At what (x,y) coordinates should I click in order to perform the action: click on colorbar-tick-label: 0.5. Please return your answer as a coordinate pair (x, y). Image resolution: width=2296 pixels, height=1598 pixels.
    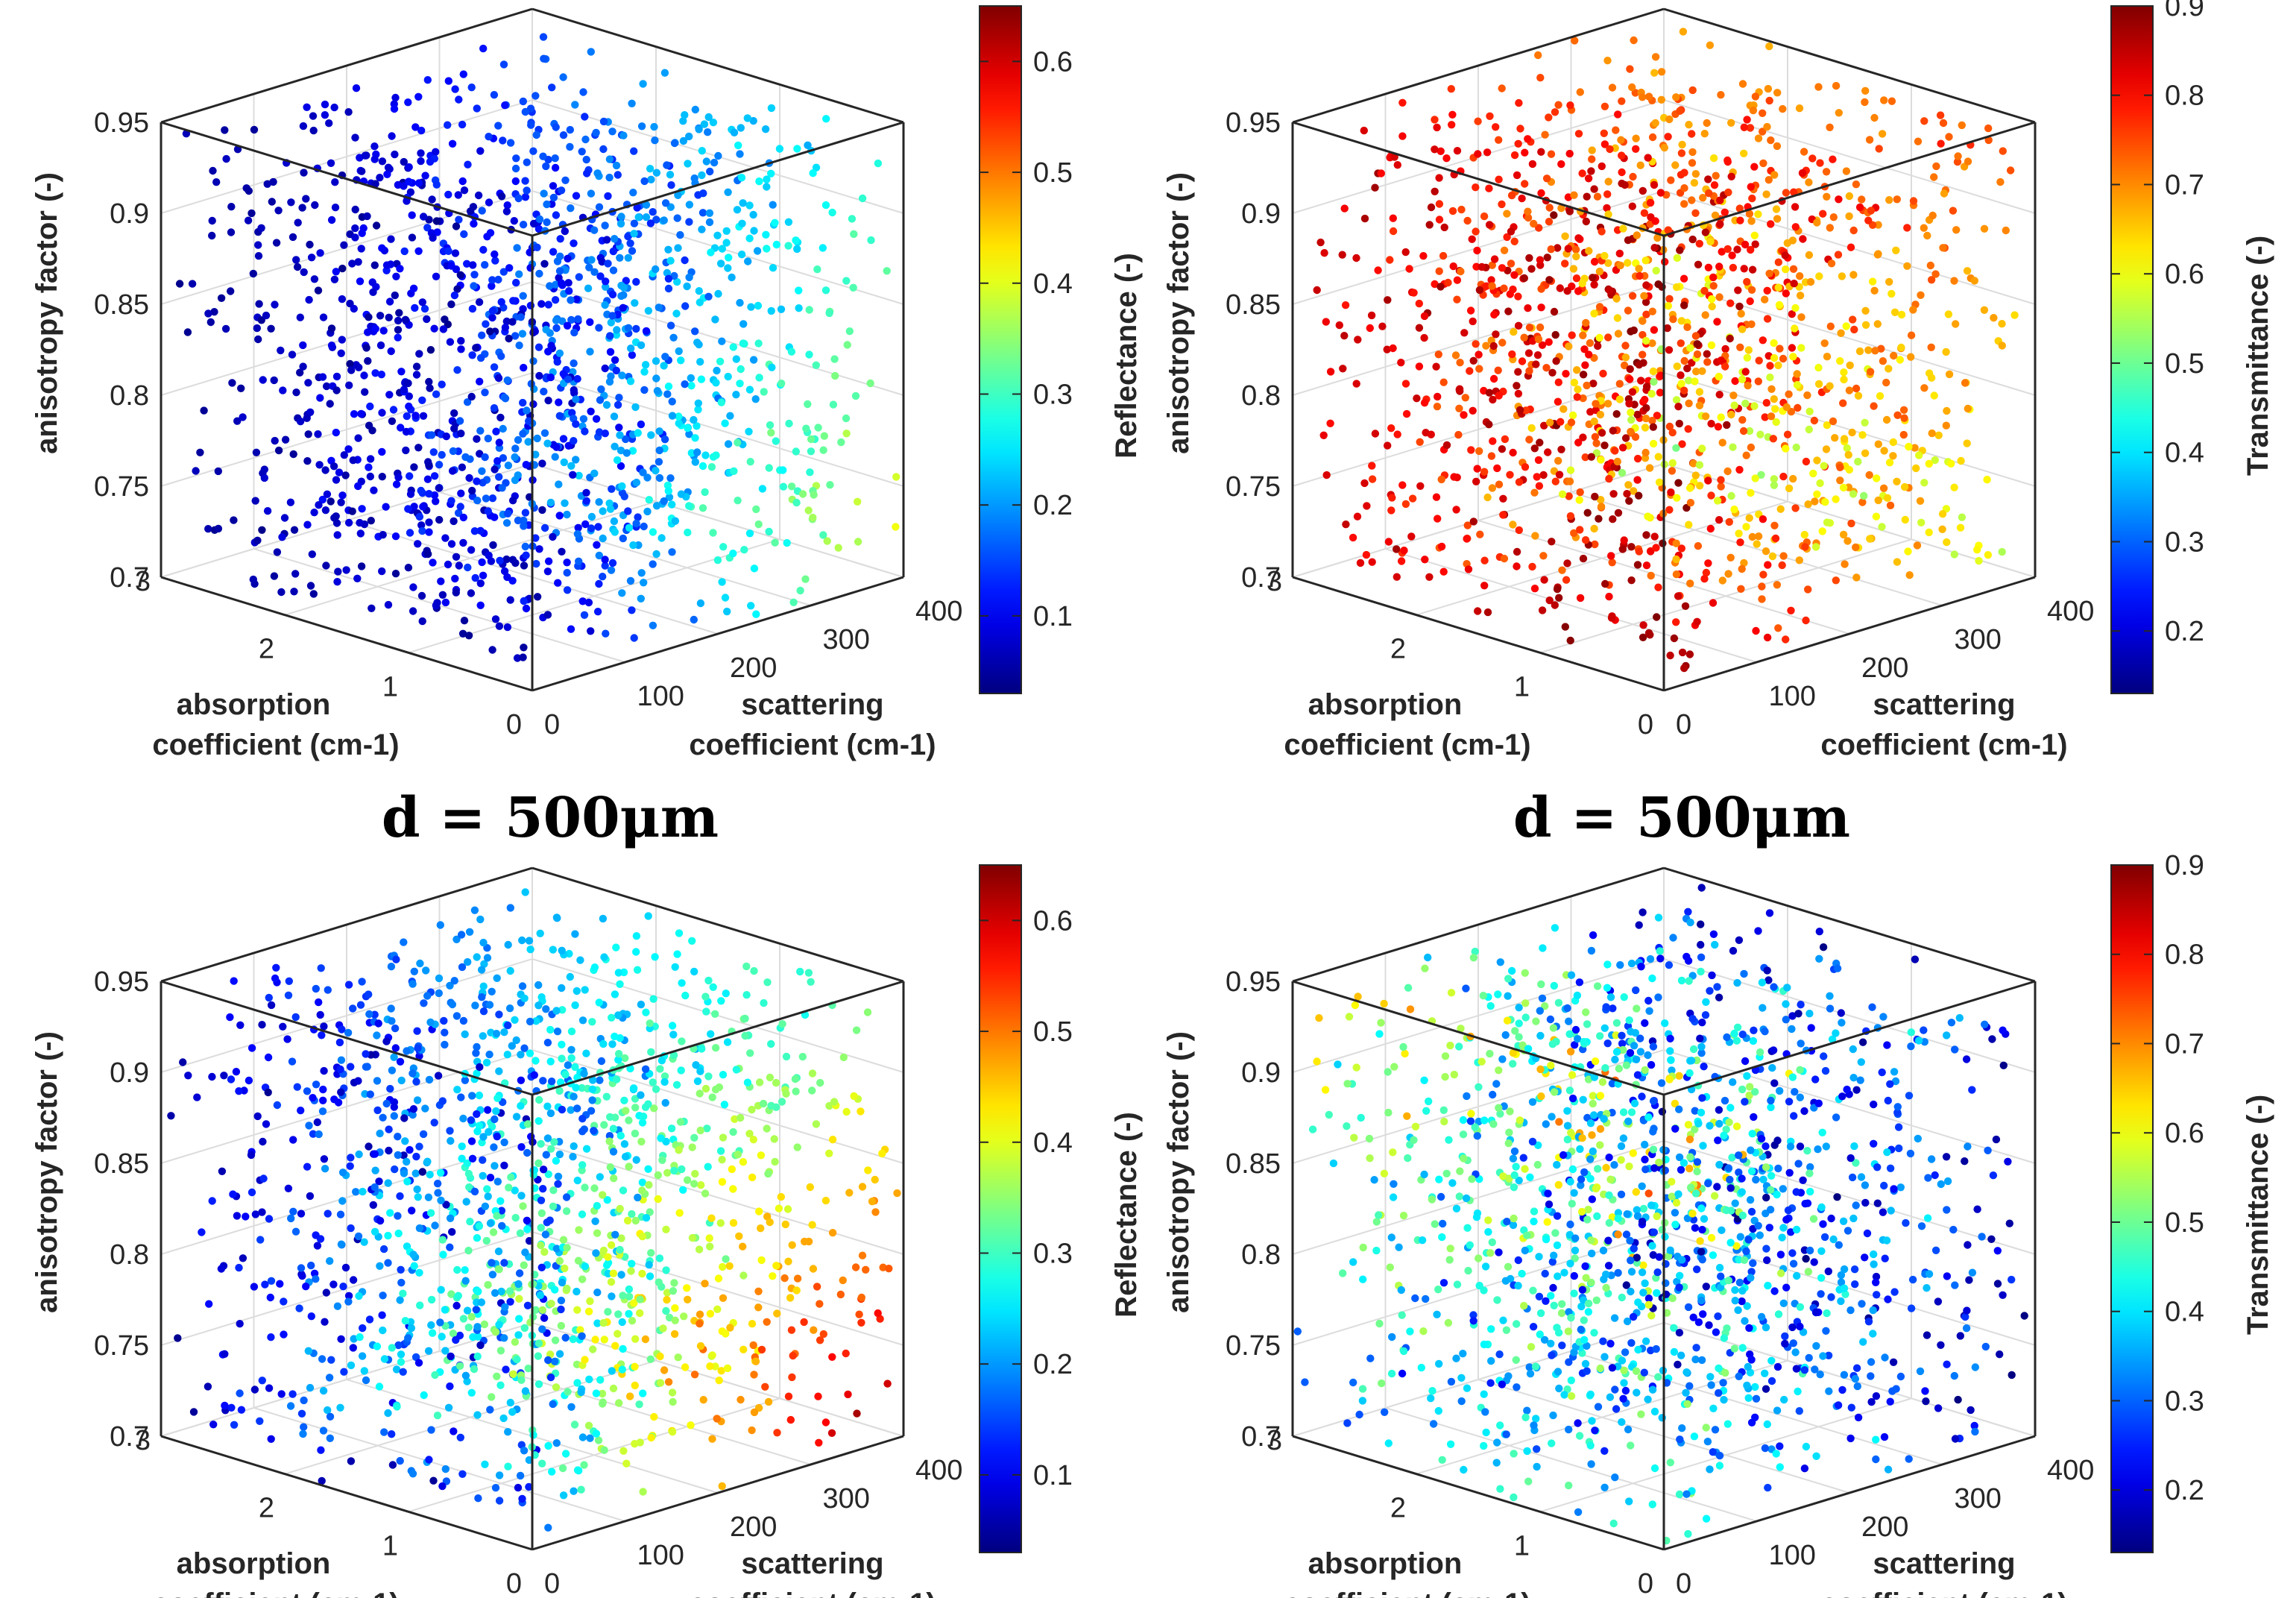
    Looking at the image, I should click on (2184, 364).